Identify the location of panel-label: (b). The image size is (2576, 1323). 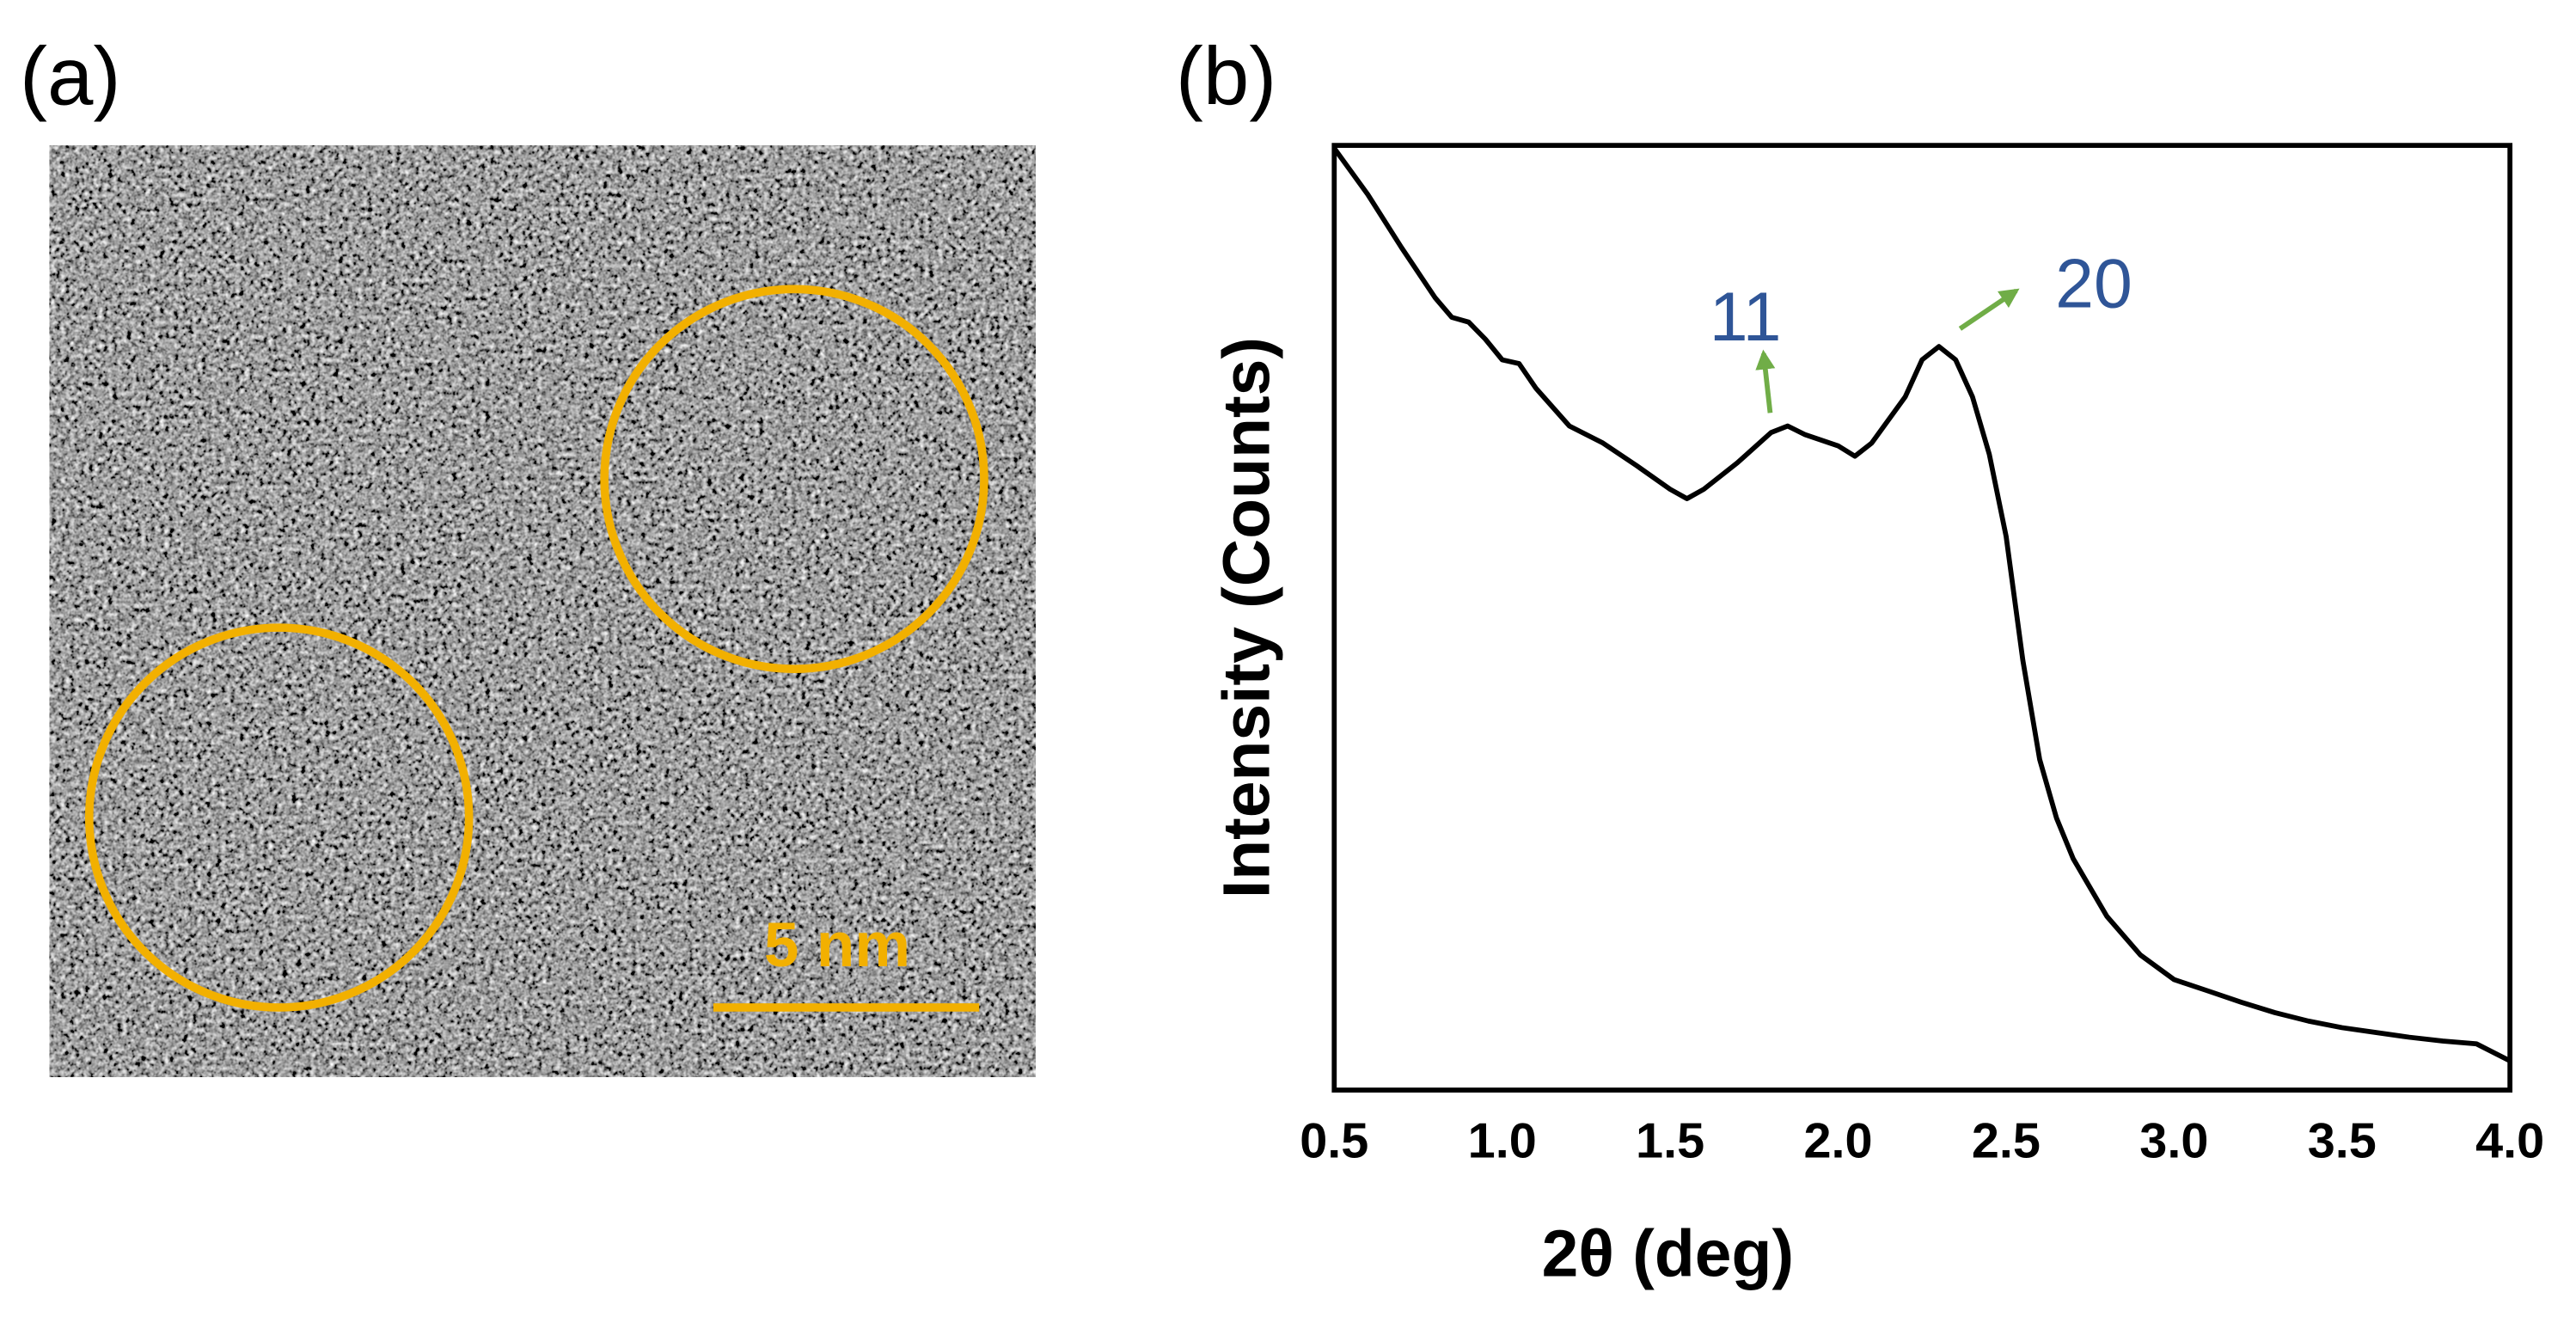
(1226, 77).